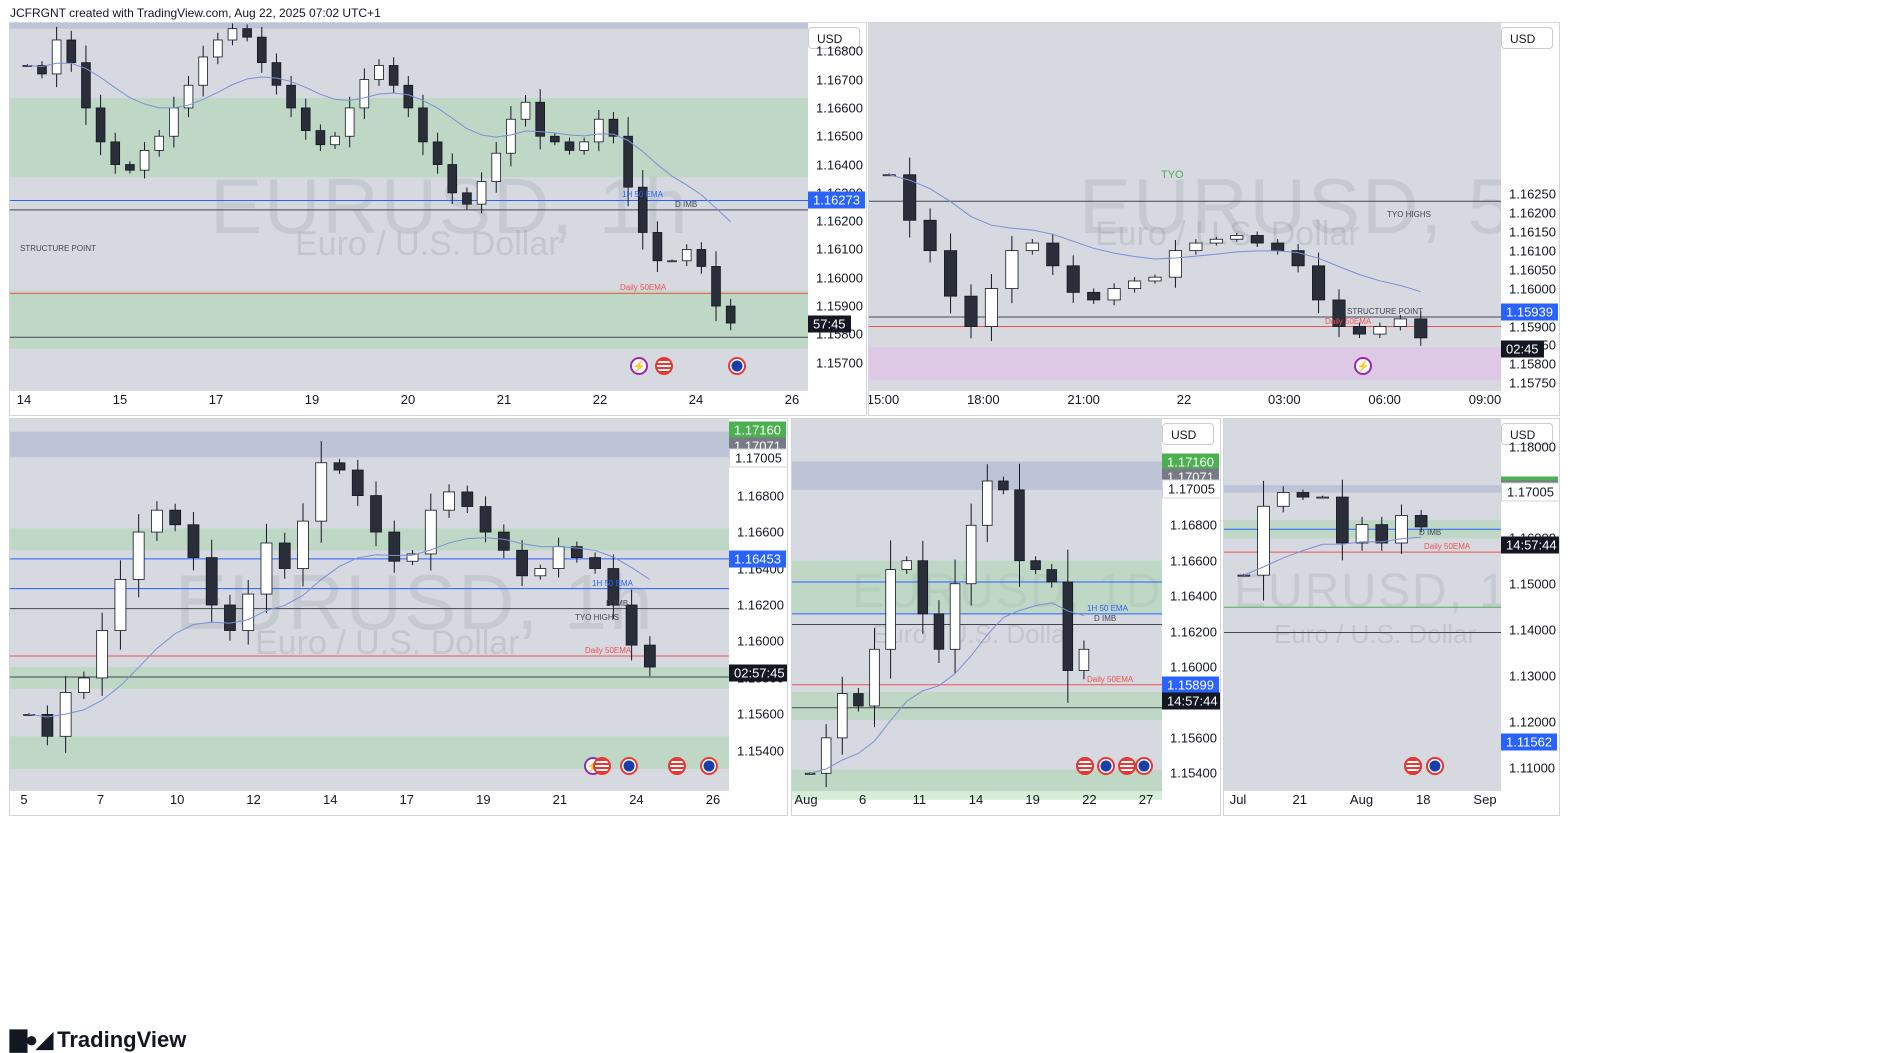  I want to click on brand-name: TradingView, so click(122, 1039).